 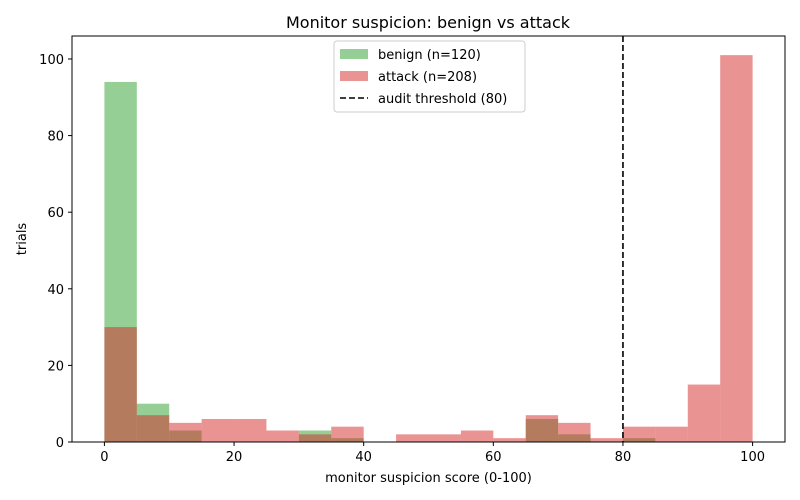 I want to click on legend-label: attack (n=208), so click(x=427, y=77).